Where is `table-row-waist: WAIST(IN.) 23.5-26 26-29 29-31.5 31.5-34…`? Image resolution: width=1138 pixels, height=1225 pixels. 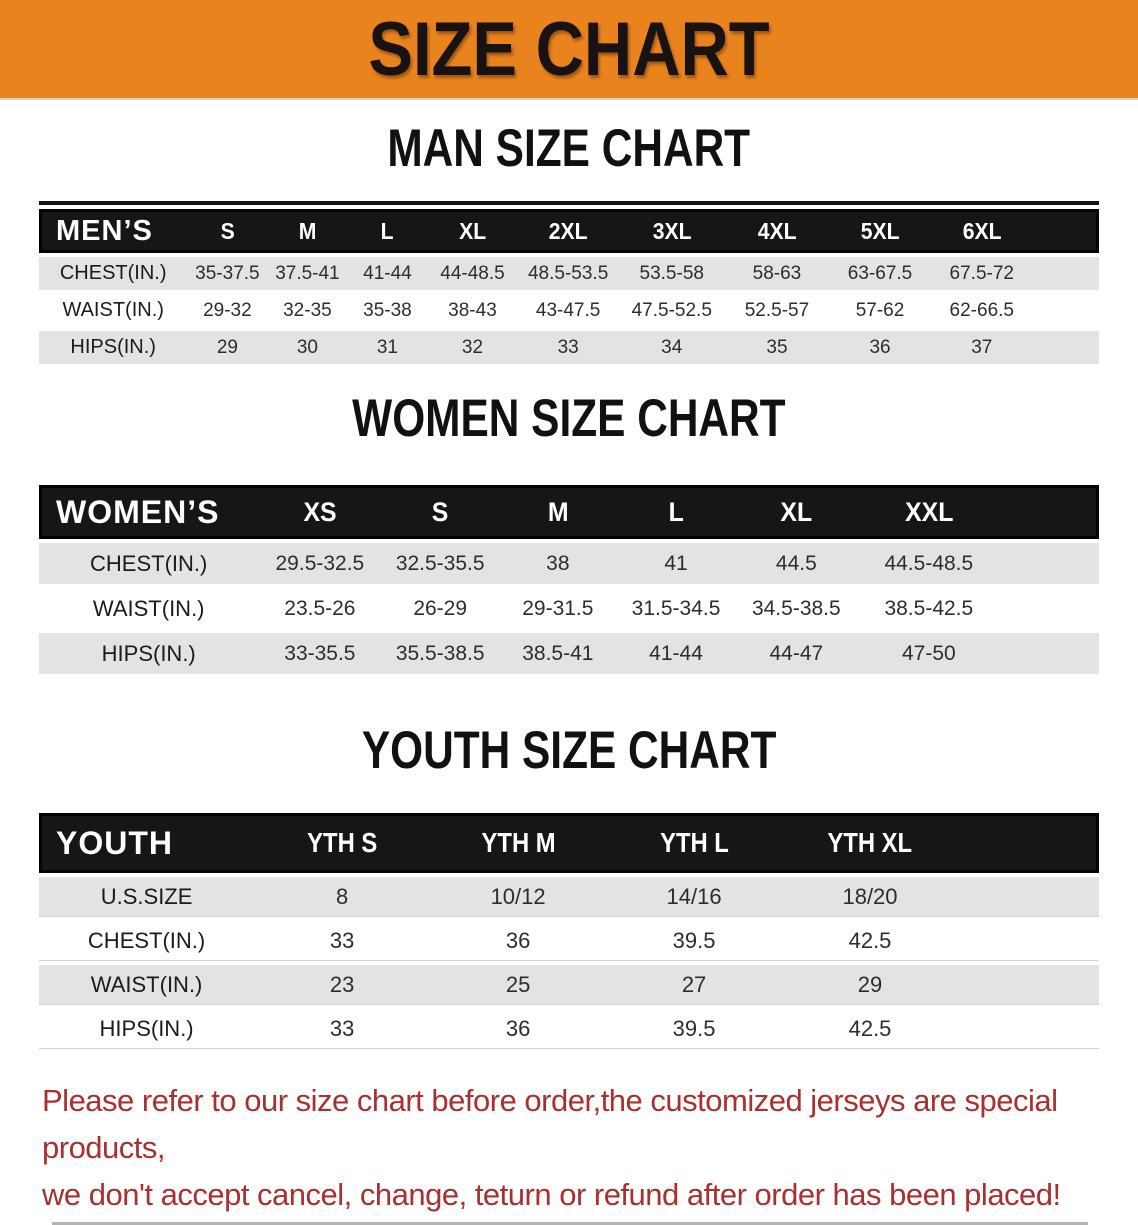 table-row-waist: WAIST(IN.) 23.5-26 26-29 29-31.5 31.5-34… is located at coordinates (569, 608).